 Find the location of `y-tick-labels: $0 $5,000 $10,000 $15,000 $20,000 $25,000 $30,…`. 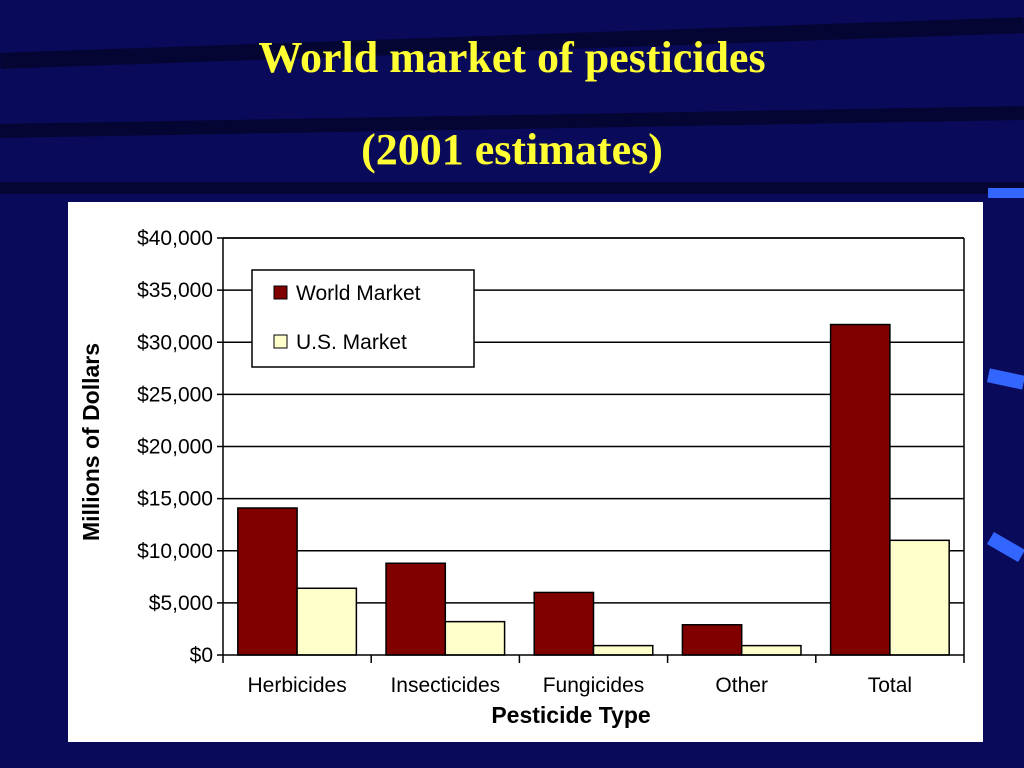

y-tick-labels: $0 $5,000 $10,000 $15,000 $20,000 $25,000 $30,… is located at coordinates (175, 447).